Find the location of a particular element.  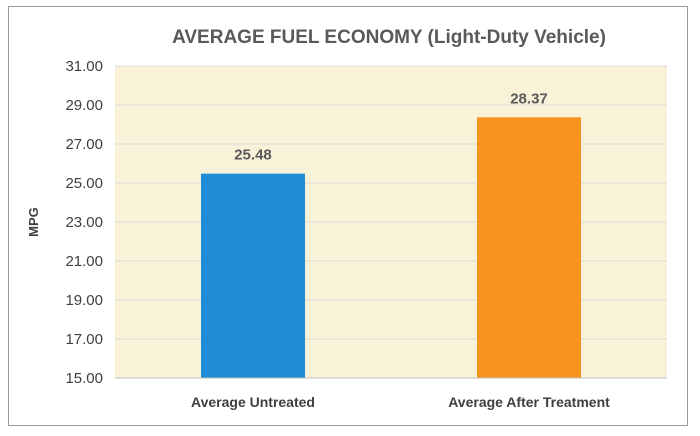

x-axis-categories: Average Untreated Average After Treatment is located at coordinates (400, 402).